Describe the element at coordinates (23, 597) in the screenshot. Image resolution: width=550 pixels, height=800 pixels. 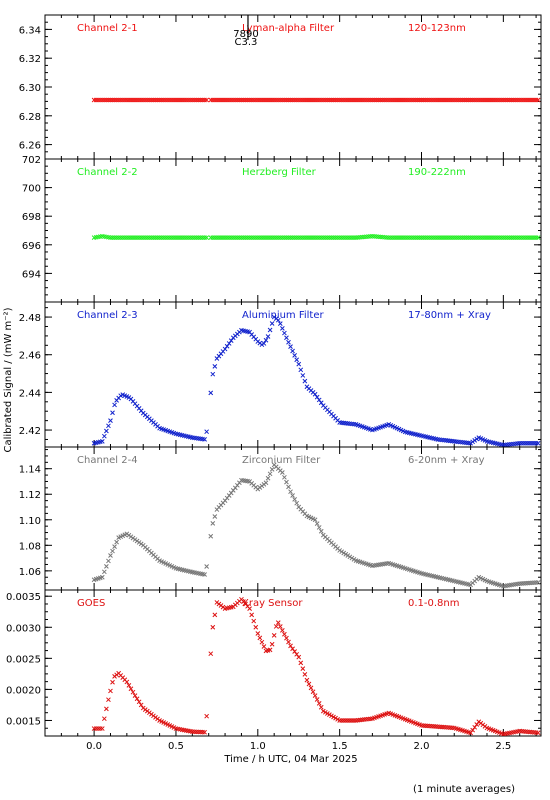
I see `y-tick-label: 0.0035` at that location.